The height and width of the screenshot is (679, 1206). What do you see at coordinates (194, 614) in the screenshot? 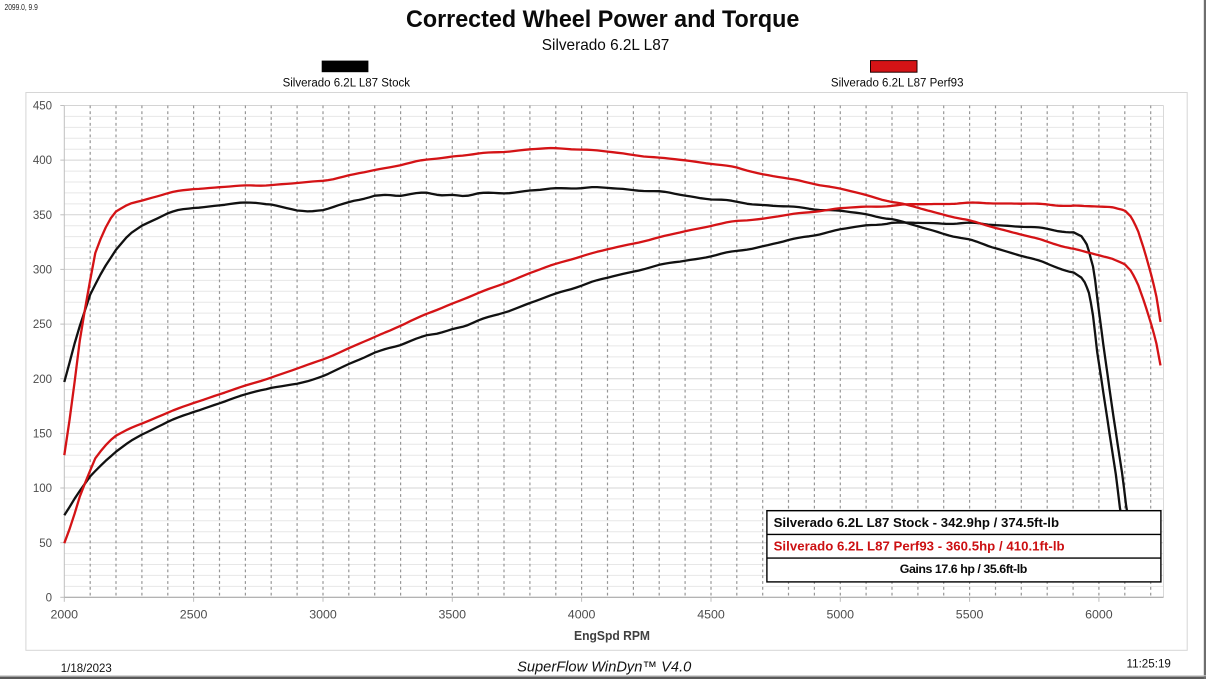
I see `svg-text: 2500` at bounding box center [194, 614].